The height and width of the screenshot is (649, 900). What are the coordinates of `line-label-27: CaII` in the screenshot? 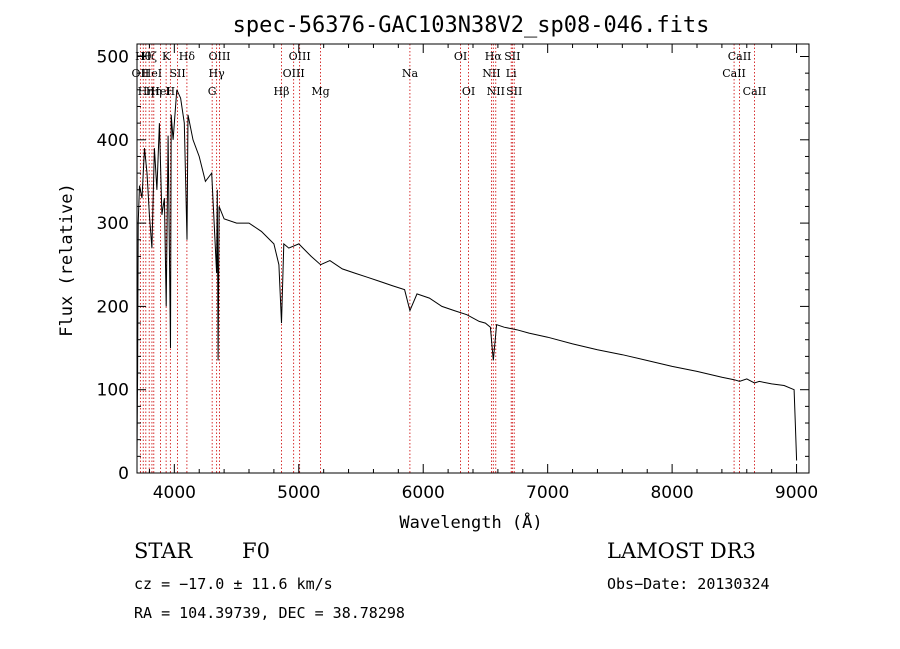 It's located at (734, 73).